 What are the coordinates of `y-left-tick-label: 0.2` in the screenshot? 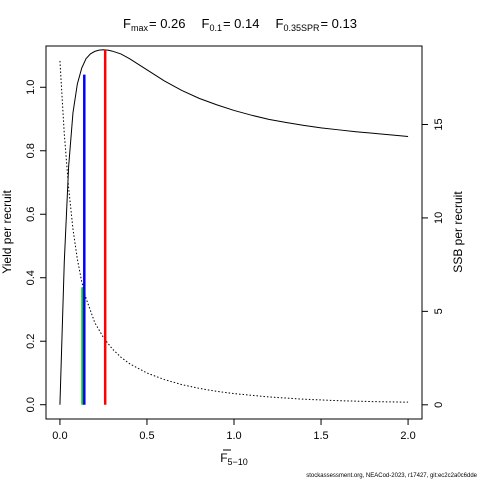 It's located at (31, 341).